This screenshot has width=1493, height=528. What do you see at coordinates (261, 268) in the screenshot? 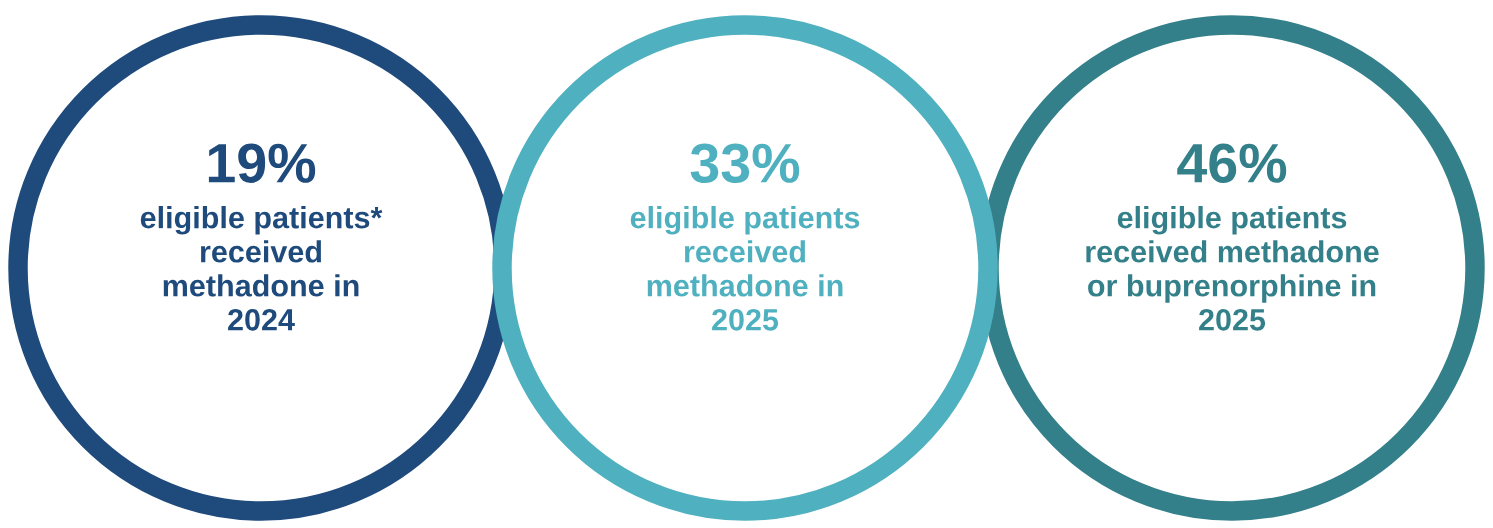
I see `category-label: eligible patients* received methadone in 2024` at bounding box center [261, 268].